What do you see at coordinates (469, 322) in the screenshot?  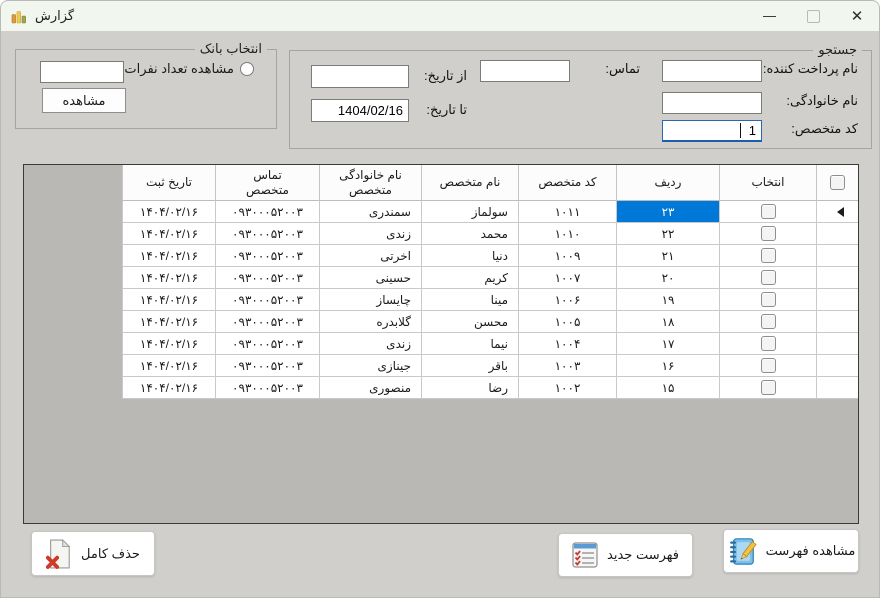 I see `cell-specialist-name: محسن` at bounding box center [469, 322].